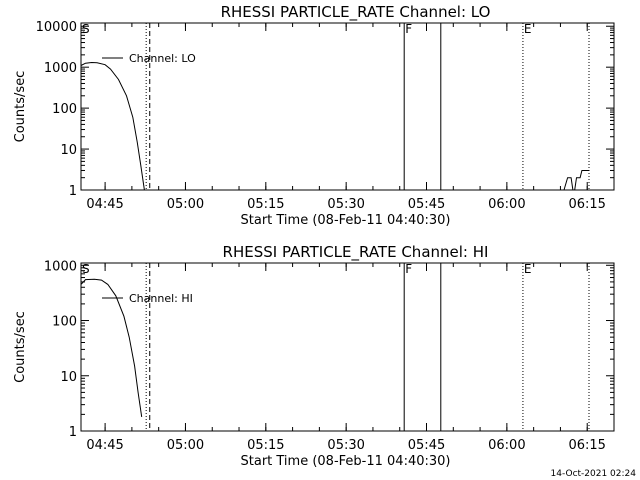 The width and height of the screenshot is (640, 480). Describe the element at coordinates (594, 474) in the screenshot. I see `footer-timestamp: 14-Oct-2021 02:24` at that location.